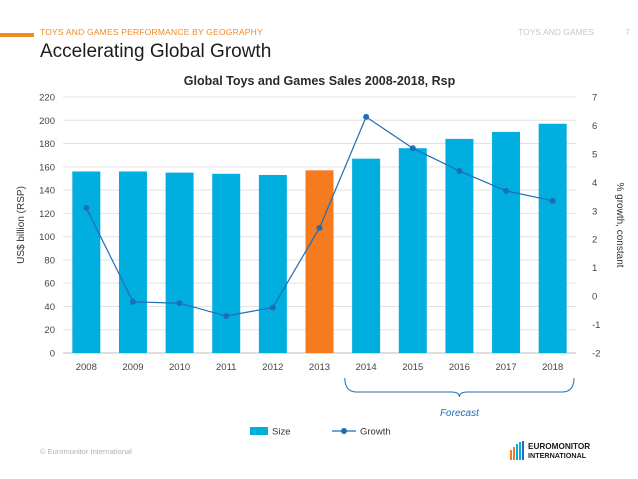 The width and height of the screenshot is (638, 479). I want to click on y2-tick-label: 2, so click(594, 240).